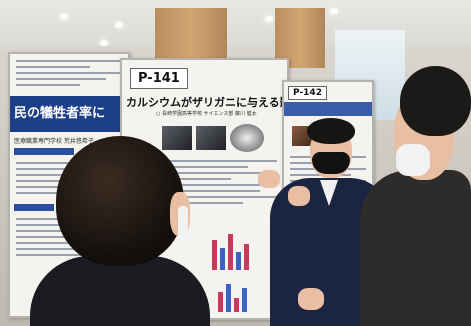  I want to click on presenter-hair, so click(331, 131).